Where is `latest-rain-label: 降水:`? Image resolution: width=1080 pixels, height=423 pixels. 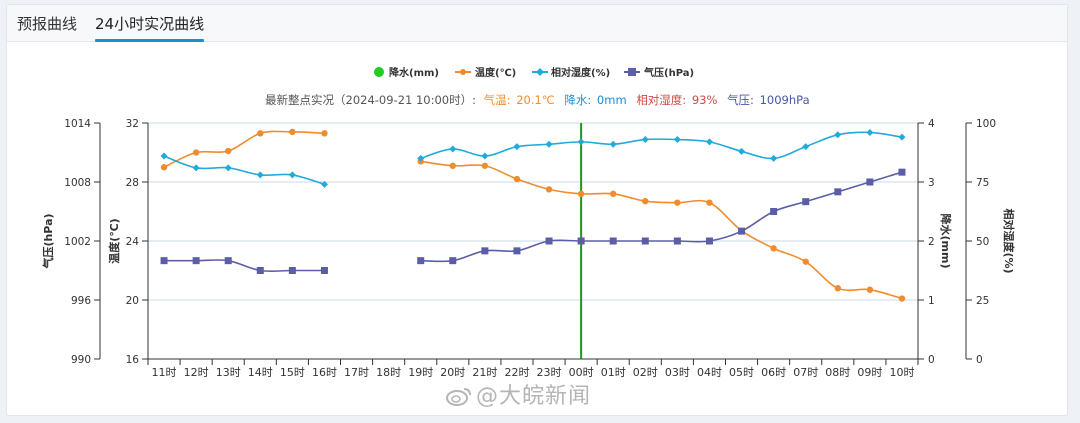 latest-rain-label: 降水: is located at coordinates (577, 100).